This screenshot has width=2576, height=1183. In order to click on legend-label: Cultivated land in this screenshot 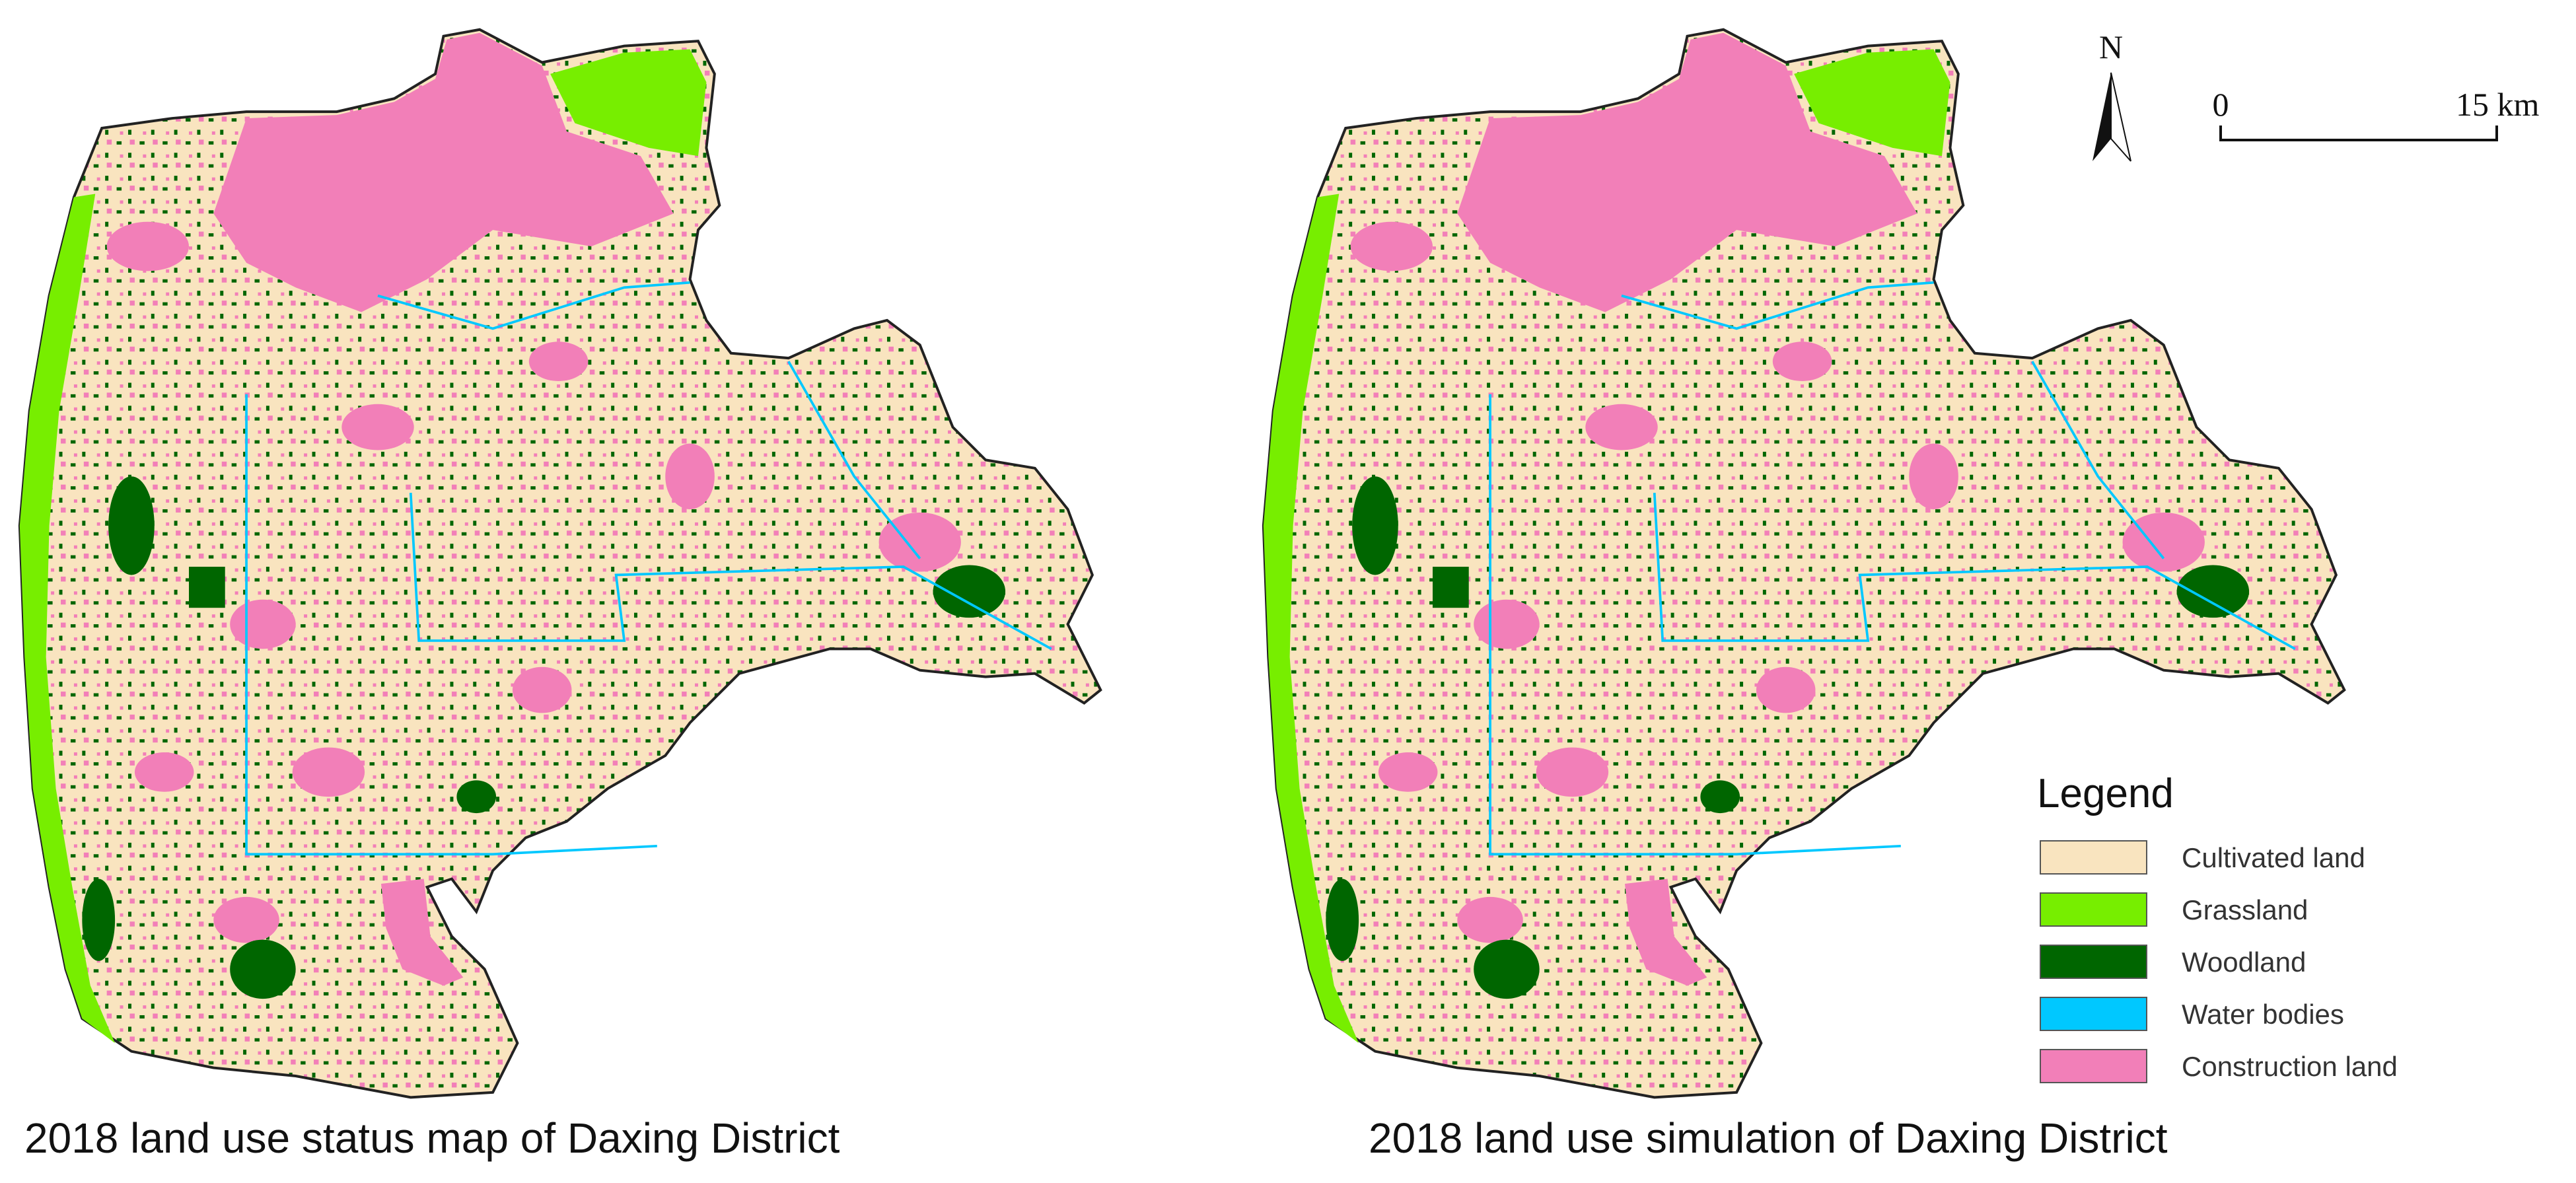, I will do `click(2274, 858)`.